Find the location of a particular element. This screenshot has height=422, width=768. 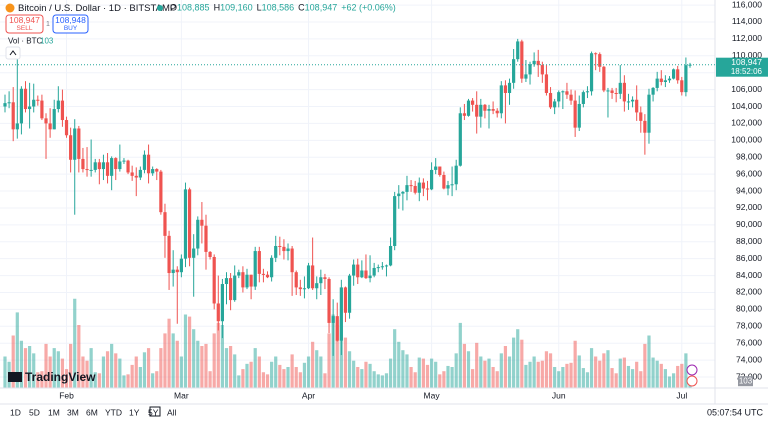

symbol: Bitcoin / U.S. Dollar · 1D · BITSTAMP is located at coordinates (97, 8).